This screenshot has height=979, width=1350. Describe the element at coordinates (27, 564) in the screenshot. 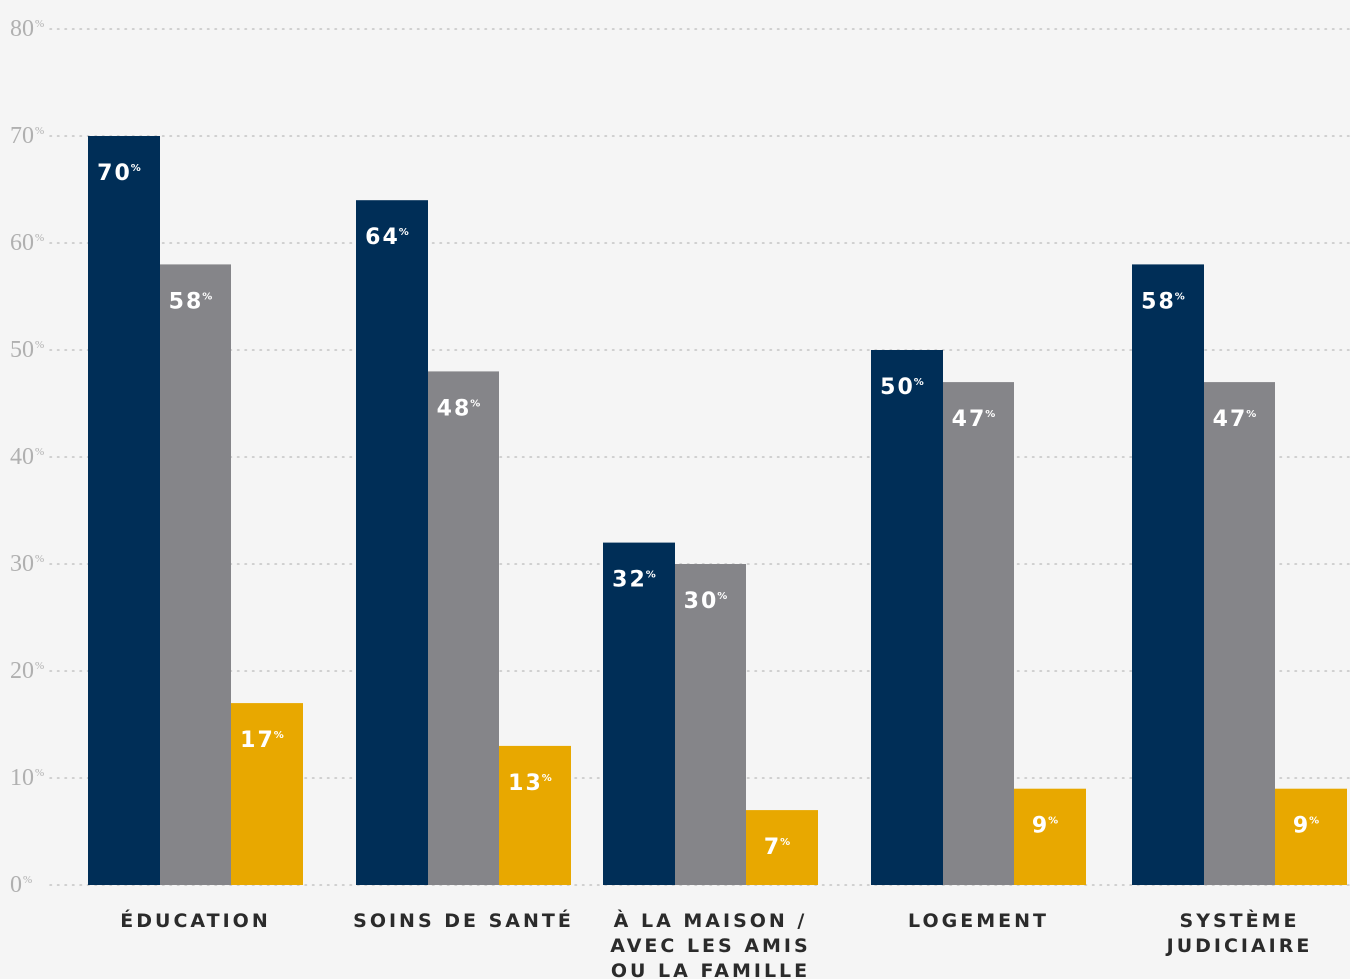

I see `y-tick-label: 30%` at that location.